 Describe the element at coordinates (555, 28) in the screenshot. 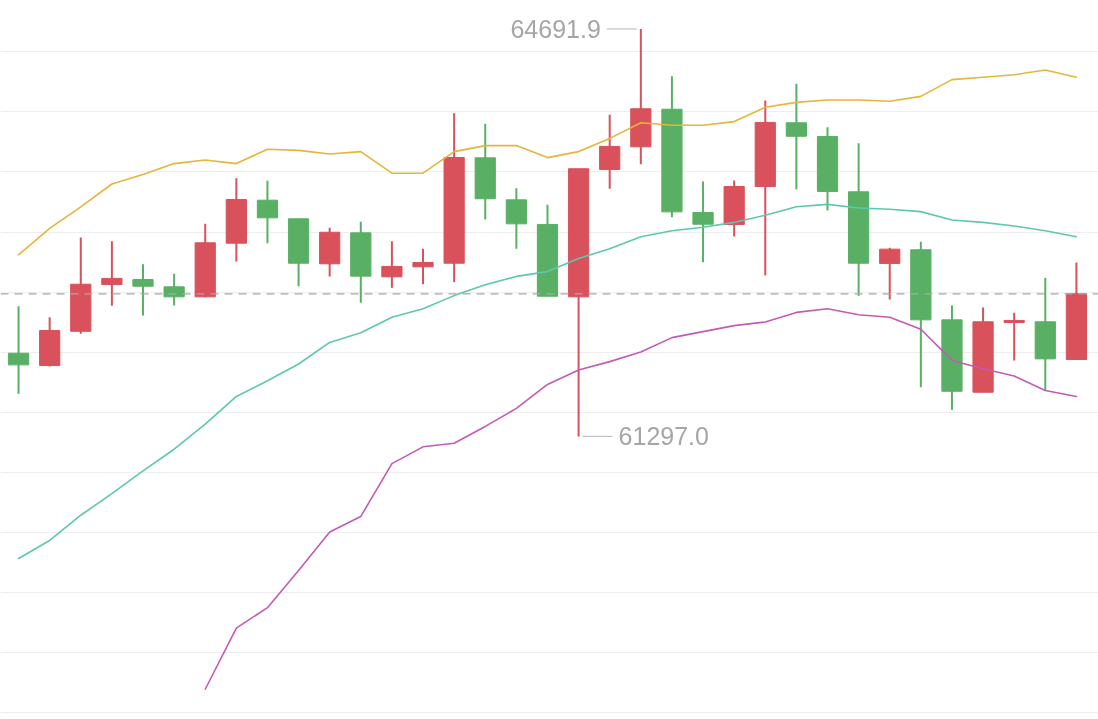

I see `annotation: 64691.9` at that location.